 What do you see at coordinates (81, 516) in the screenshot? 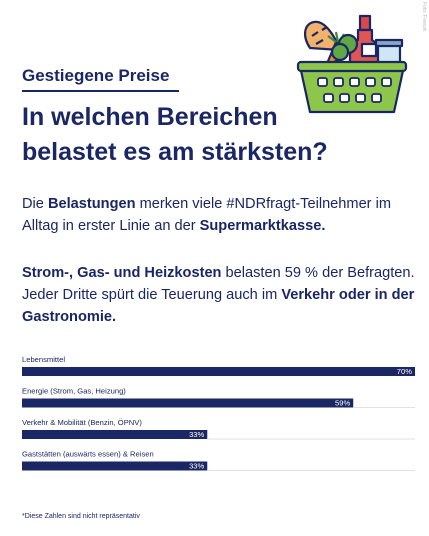
I see `footnote: *Diese Zahlen sind nicht repräsentativ` at bounding box center [81, 516].